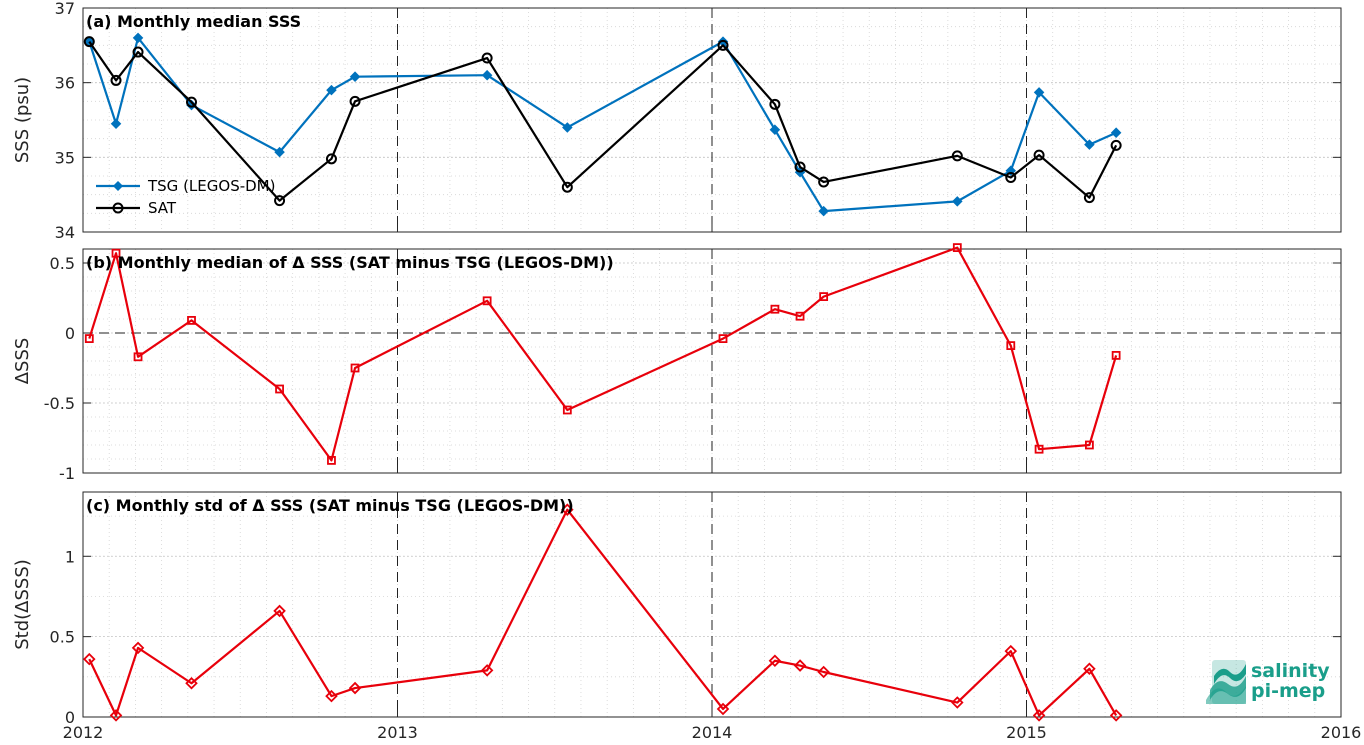  Describe the element at coordinates (83, 732) in the screenshot. I see `x-tick-label: 2012` at that location.